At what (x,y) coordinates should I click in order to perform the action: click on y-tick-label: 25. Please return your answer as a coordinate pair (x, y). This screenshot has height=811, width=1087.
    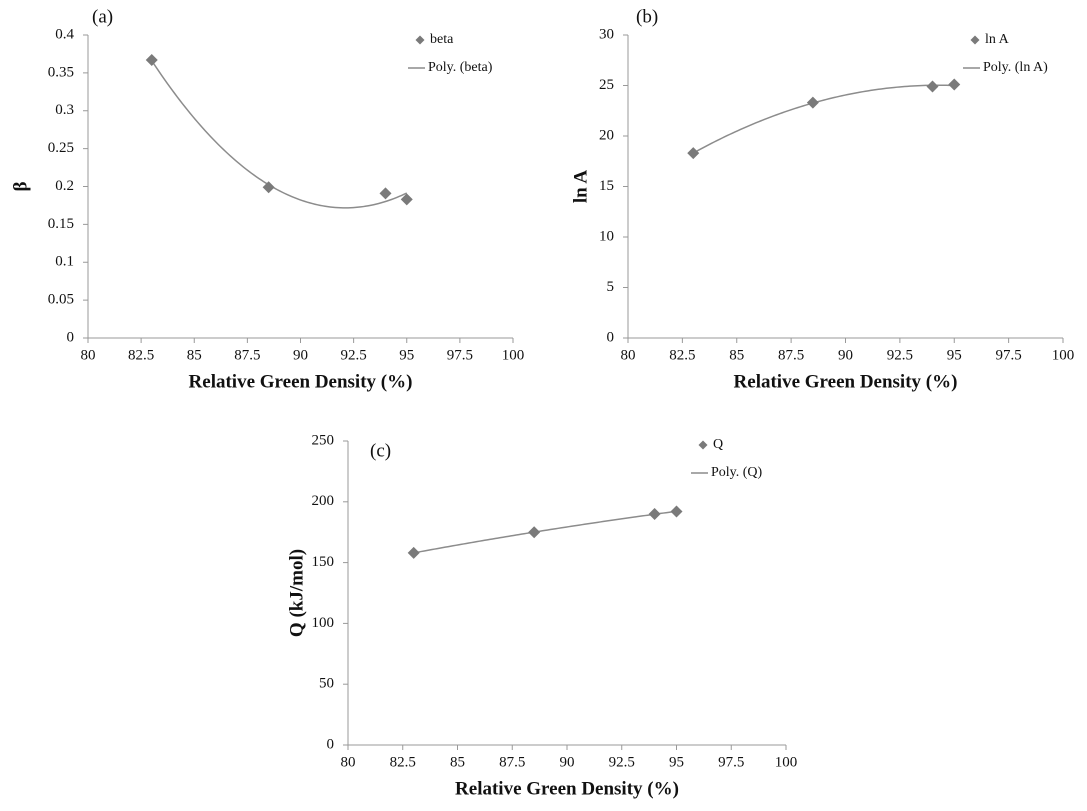
    Looking at the image, I should click on (606, 85).